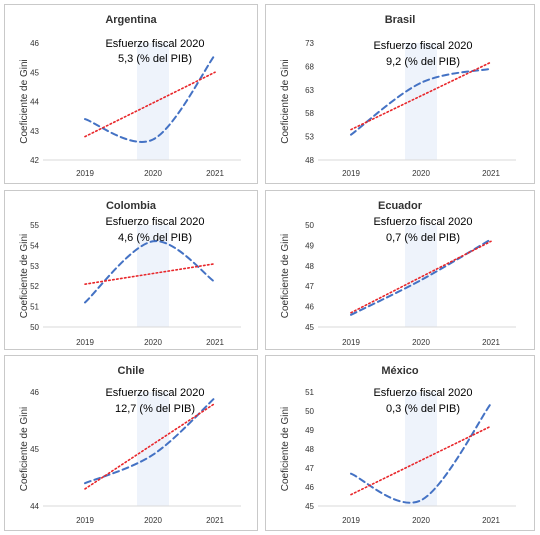 The image size is (540, 535). What do you see at coordinates (423, 62) in the screenshot?
I see `annotation-line-2: 9,2 (% del PIB)` at bounding box center [423, 62].